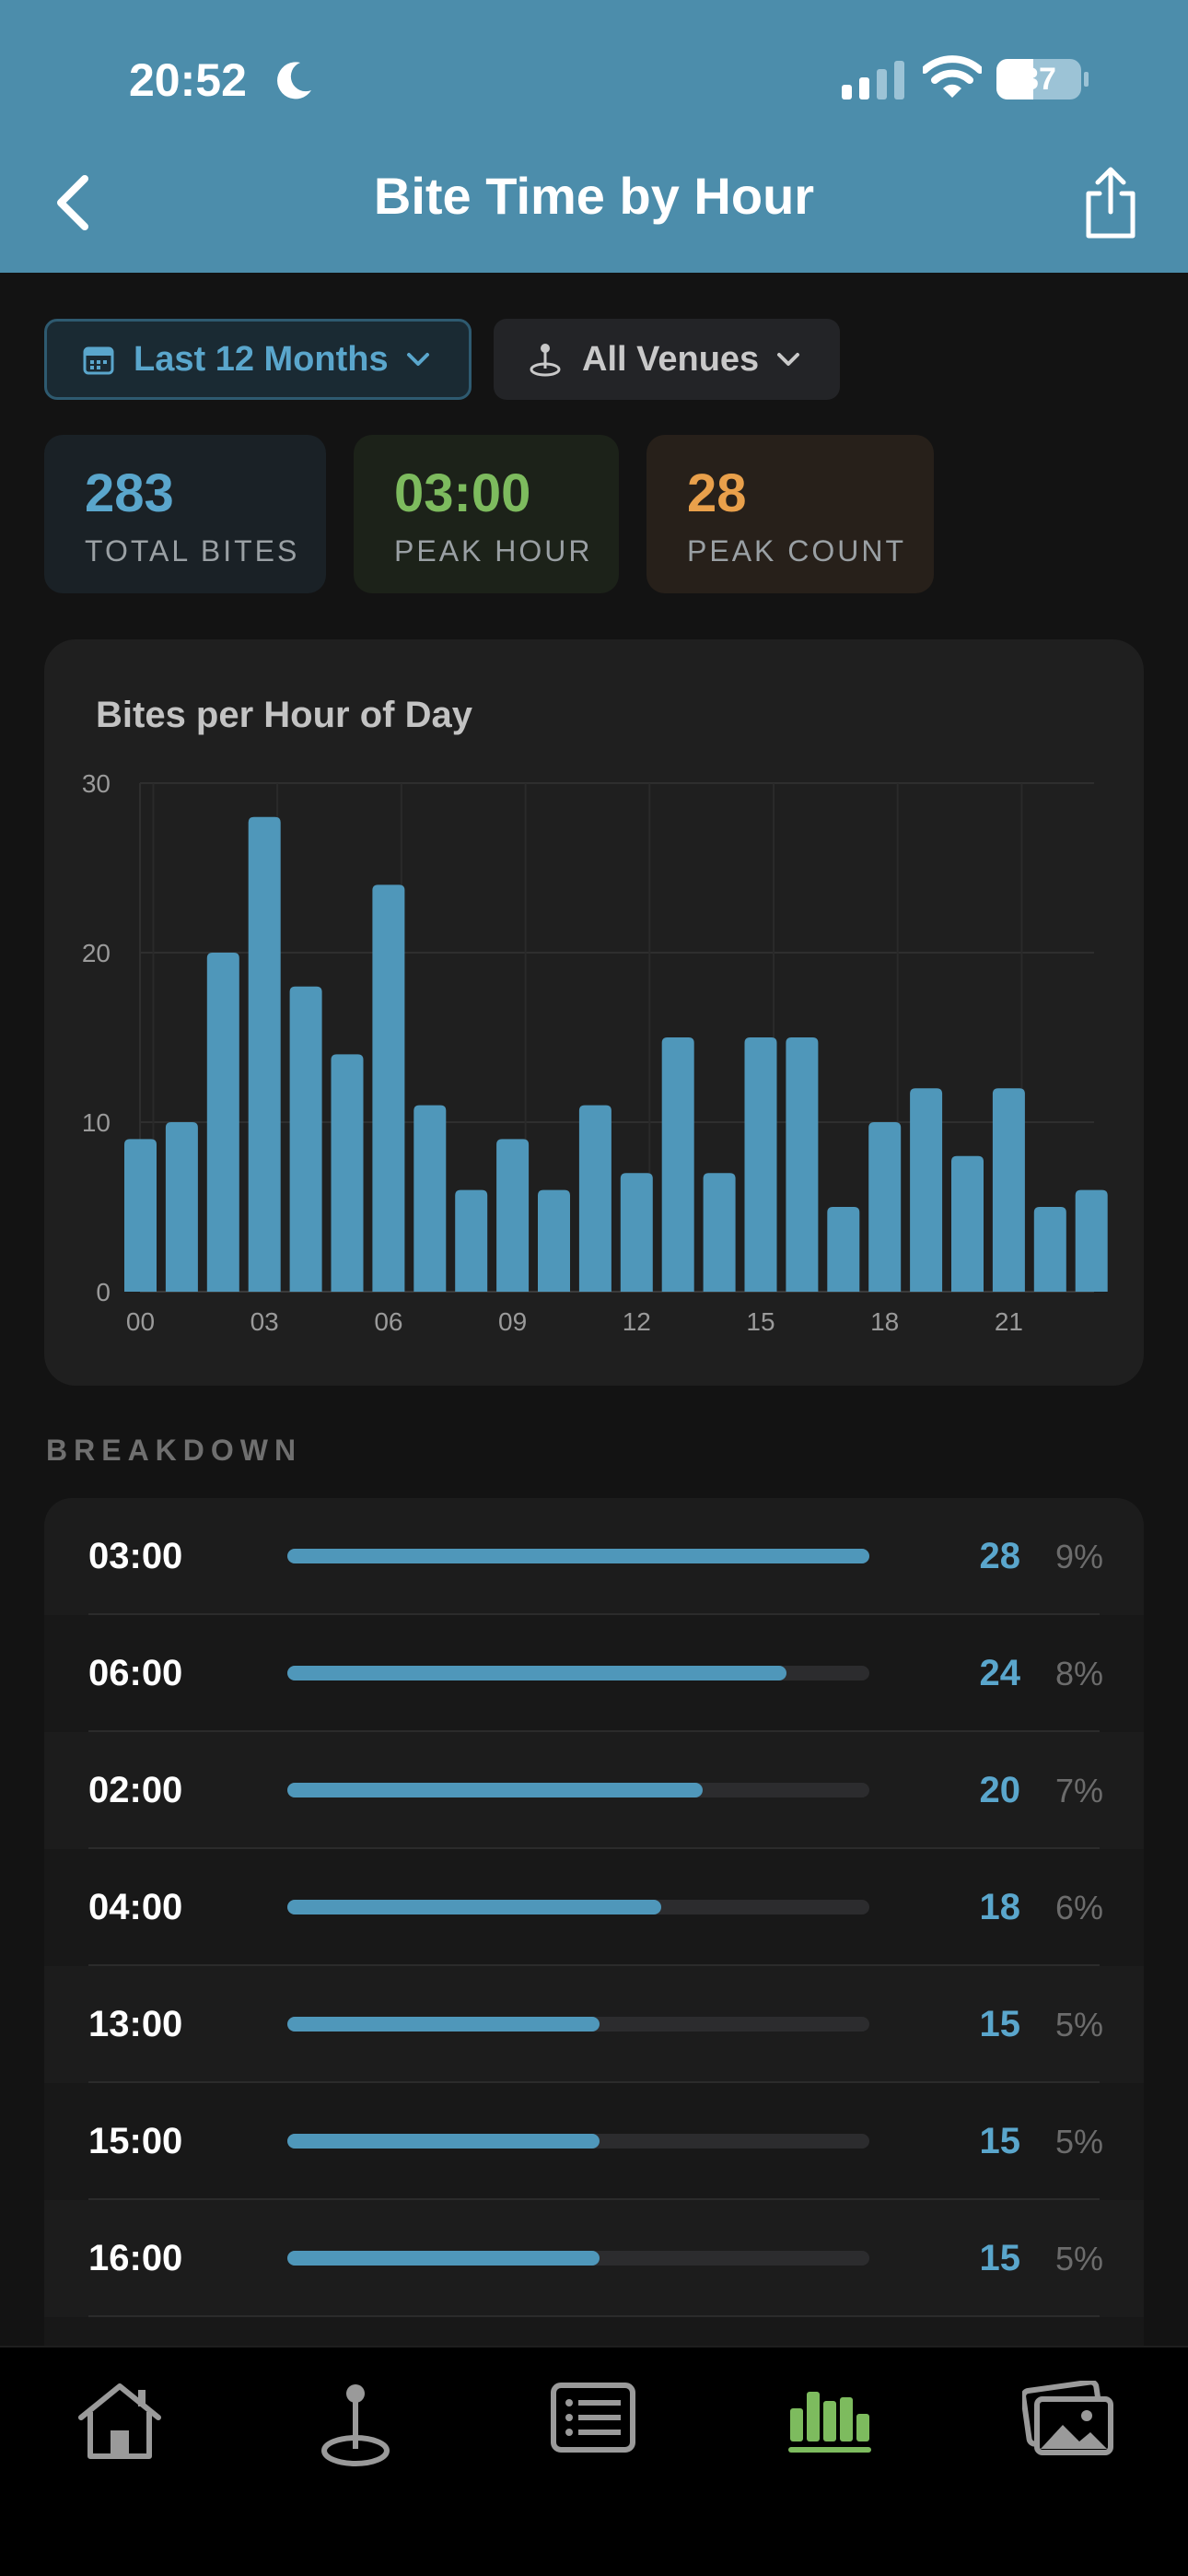 This screenshot has height=2576, width=1188. What do you see at coordinates (593, 2418) in the screenshot?
I see `log-list-icon` at bounding box center [593, 2418].